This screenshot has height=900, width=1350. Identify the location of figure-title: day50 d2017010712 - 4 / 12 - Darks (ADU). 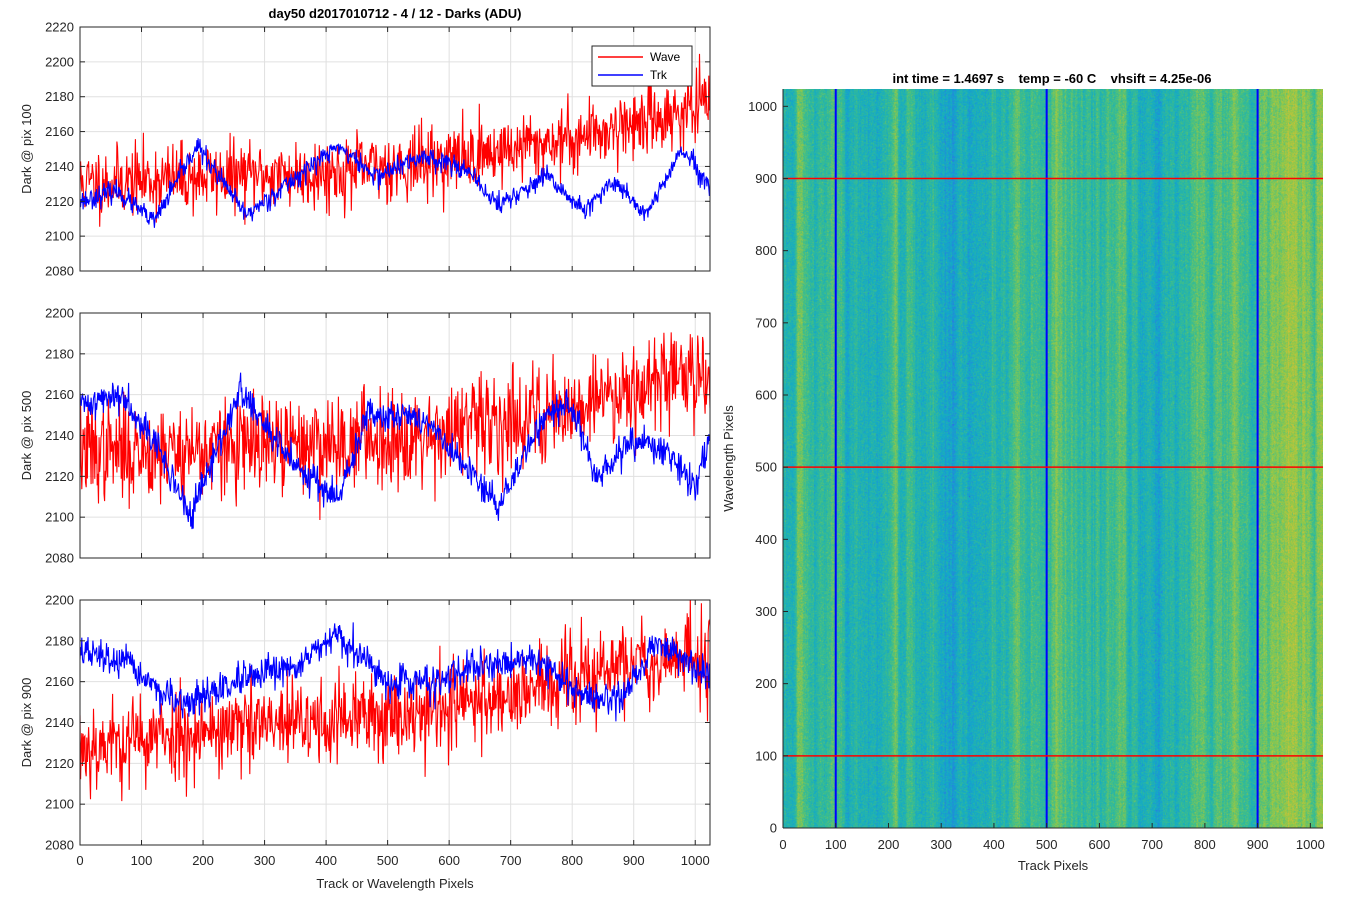
(395, 13).